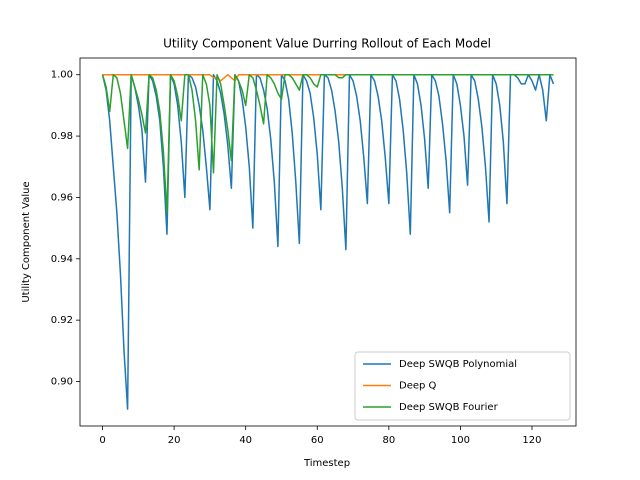 The width and height of the screenshot is (640, 480). Describe the element at coordinates (62, 197) in the screenshot. I see `y-tick-label: 0.96` at that location.